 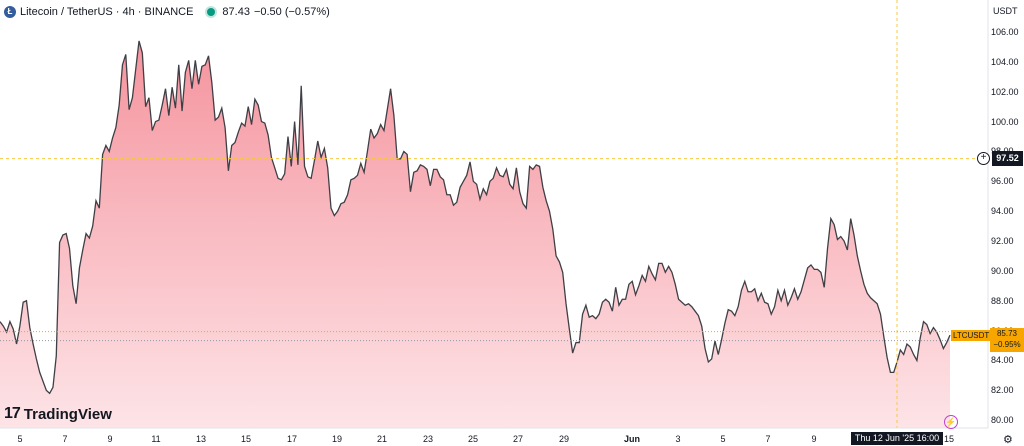 What do you see at coordinates (1005, 61) in the screenshot?
I see `price-tick-label: 104.00` at bounding box center [1005, 61].